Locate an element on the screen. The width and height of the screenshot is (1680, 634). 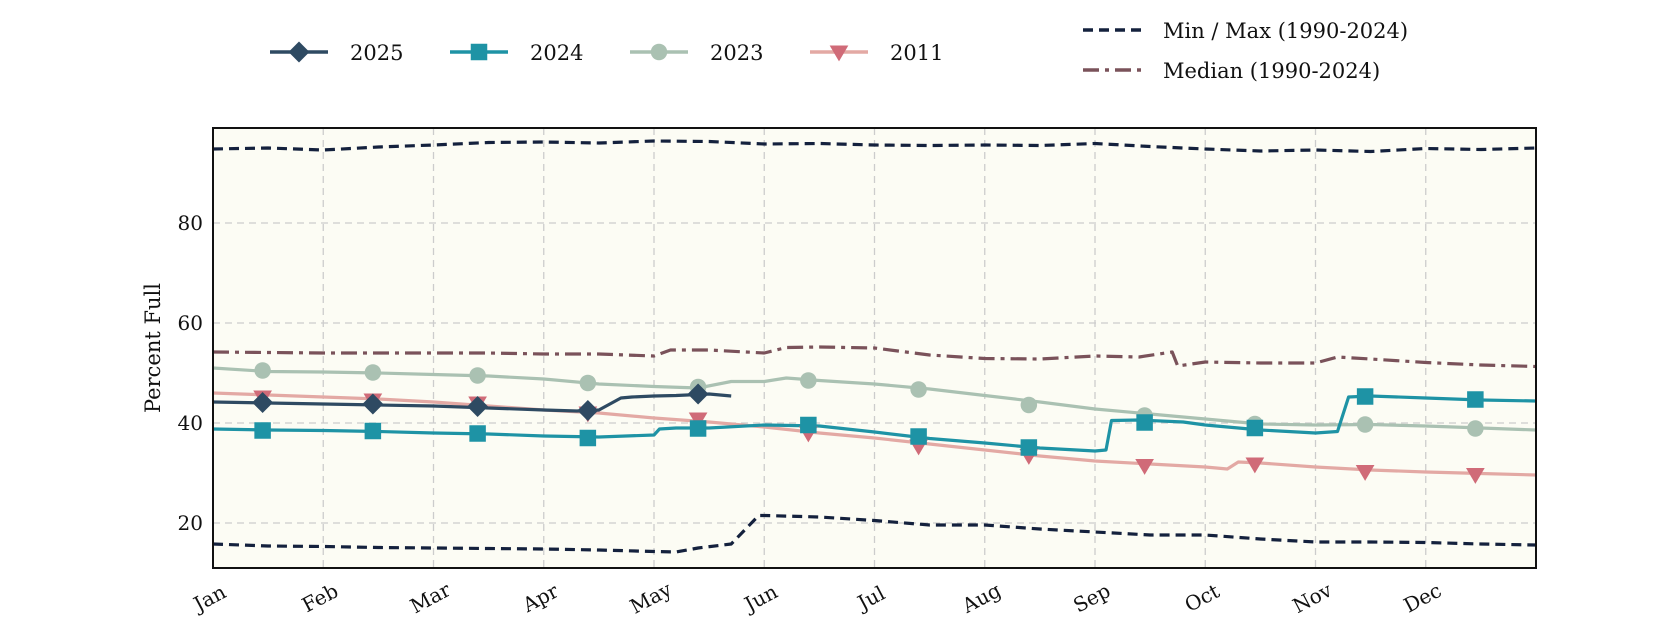
legend-item: 2025 is located at coordinates (336, 53).